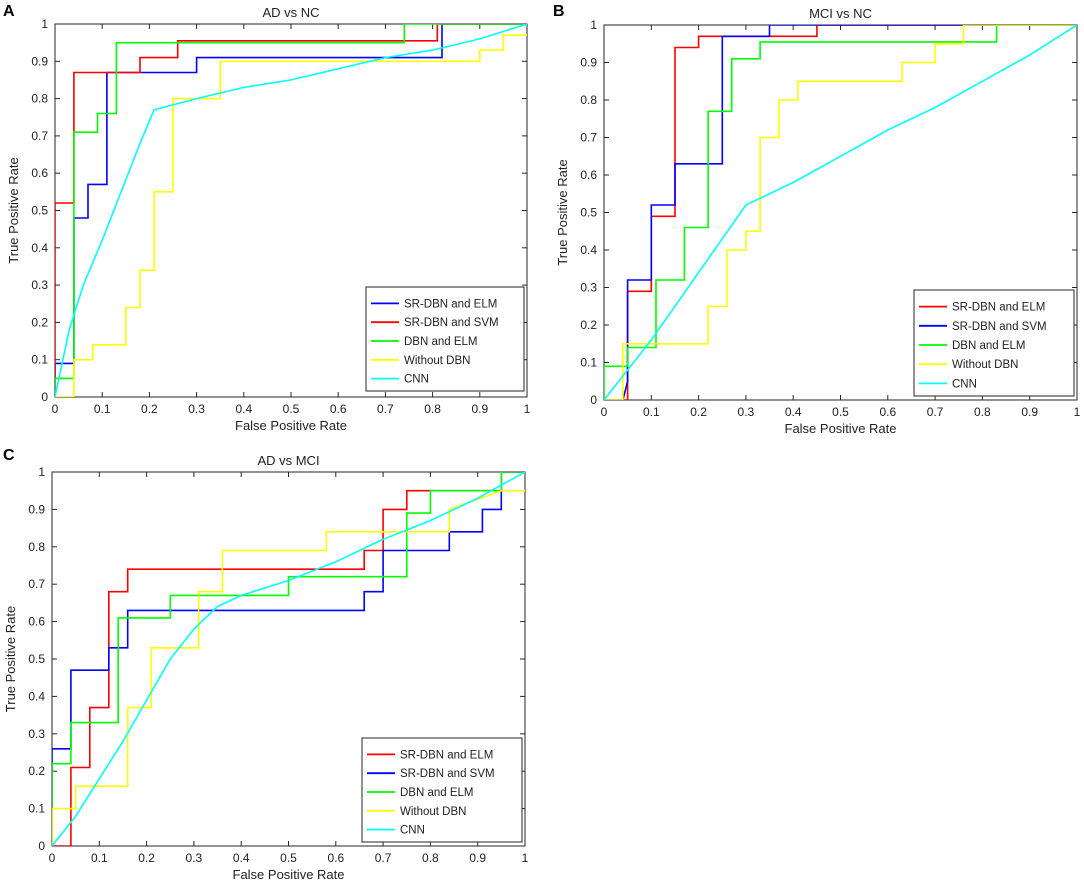 This screenshot has height=892, width=1084. Describe the element at coordinates (288, 858) in the screenshot. I see `x-tick-label: 0.5` at that location.